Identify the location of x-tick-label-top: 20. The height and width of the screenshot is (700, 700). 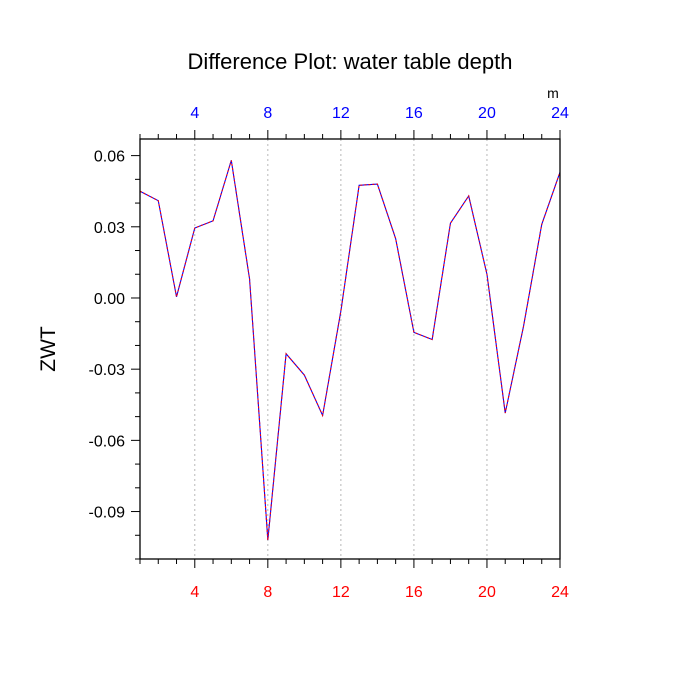
(487, 113).